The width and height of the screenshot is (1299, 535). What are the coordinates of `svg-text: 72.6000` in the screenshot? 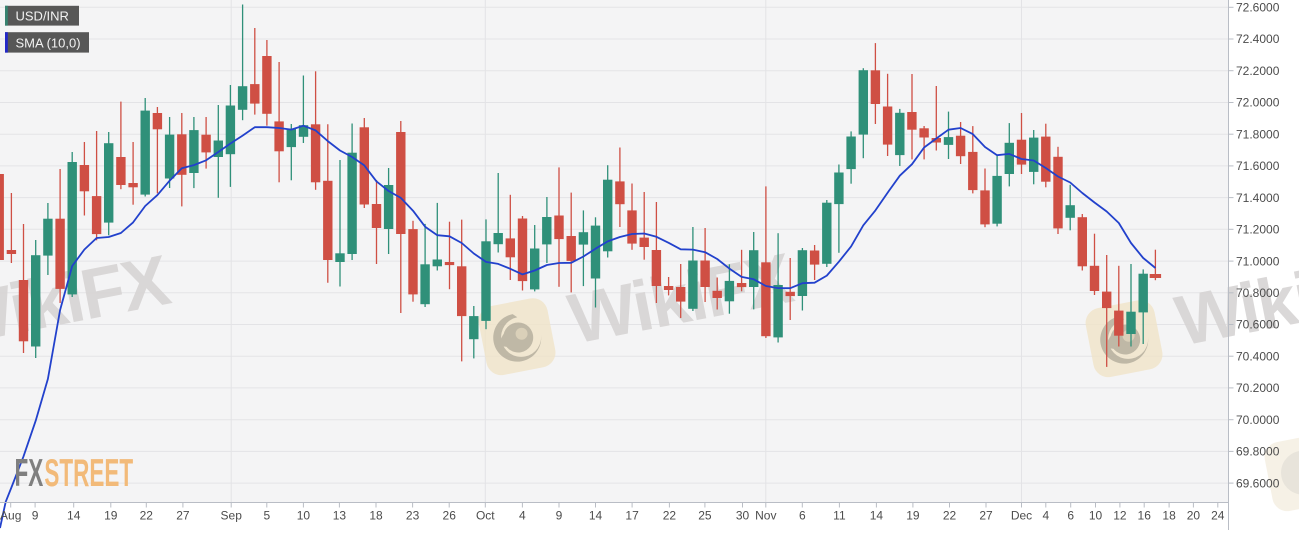 It's located at (1258, 8).